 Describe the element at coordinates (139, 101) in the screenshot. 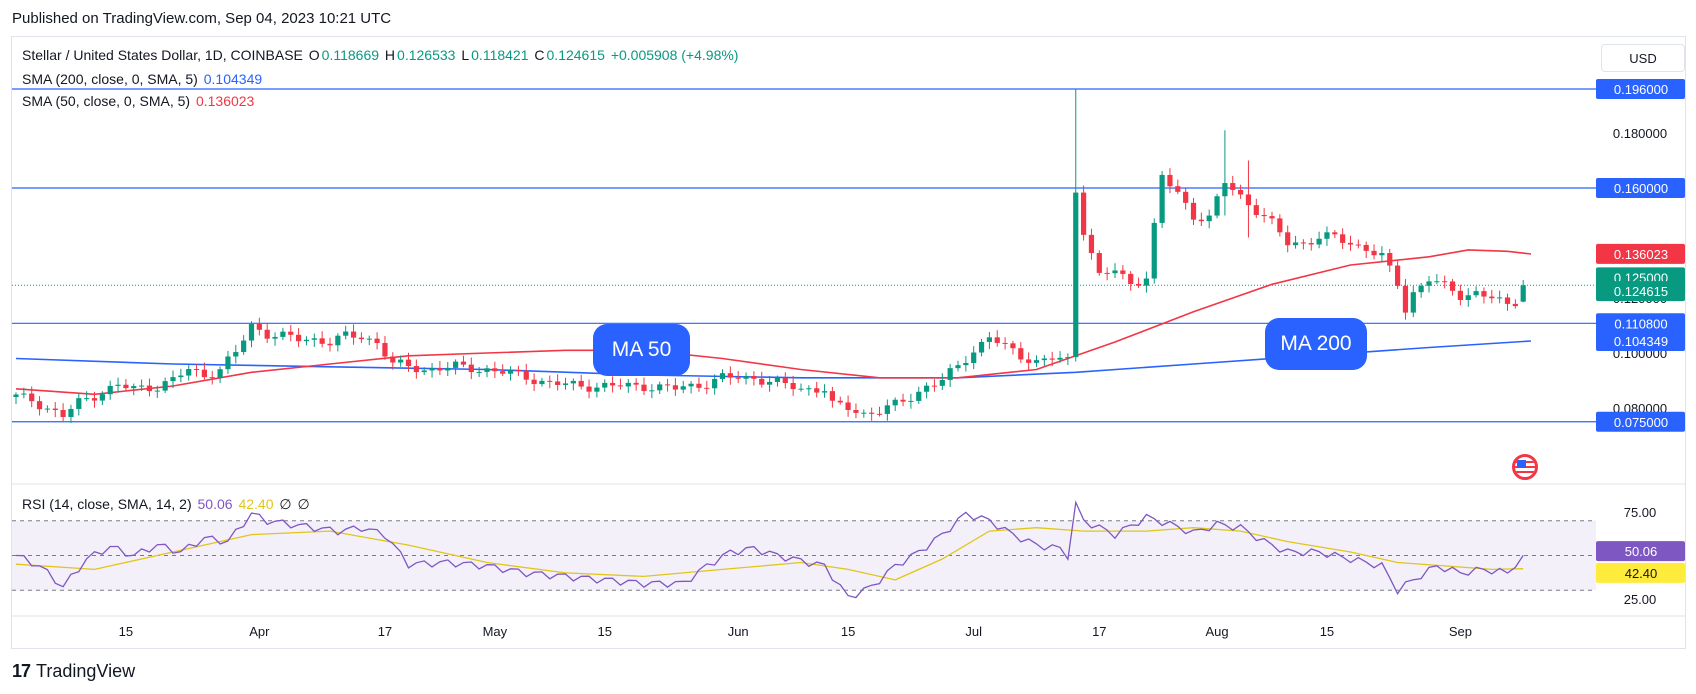

I see `sma50-legend: SMA (50, close, 0, SMA, 5) 0.136023` at that location.